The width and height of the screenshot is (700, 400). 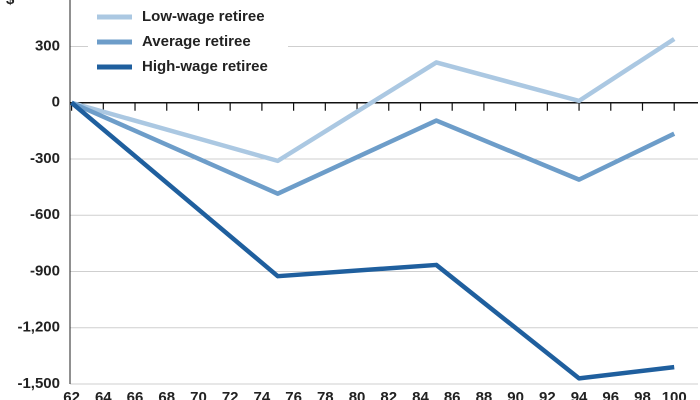 What do you see at coordinates (357, 394) in the screenshot?
I see `x-tick-label: 80` at bounding box center [357, 394].